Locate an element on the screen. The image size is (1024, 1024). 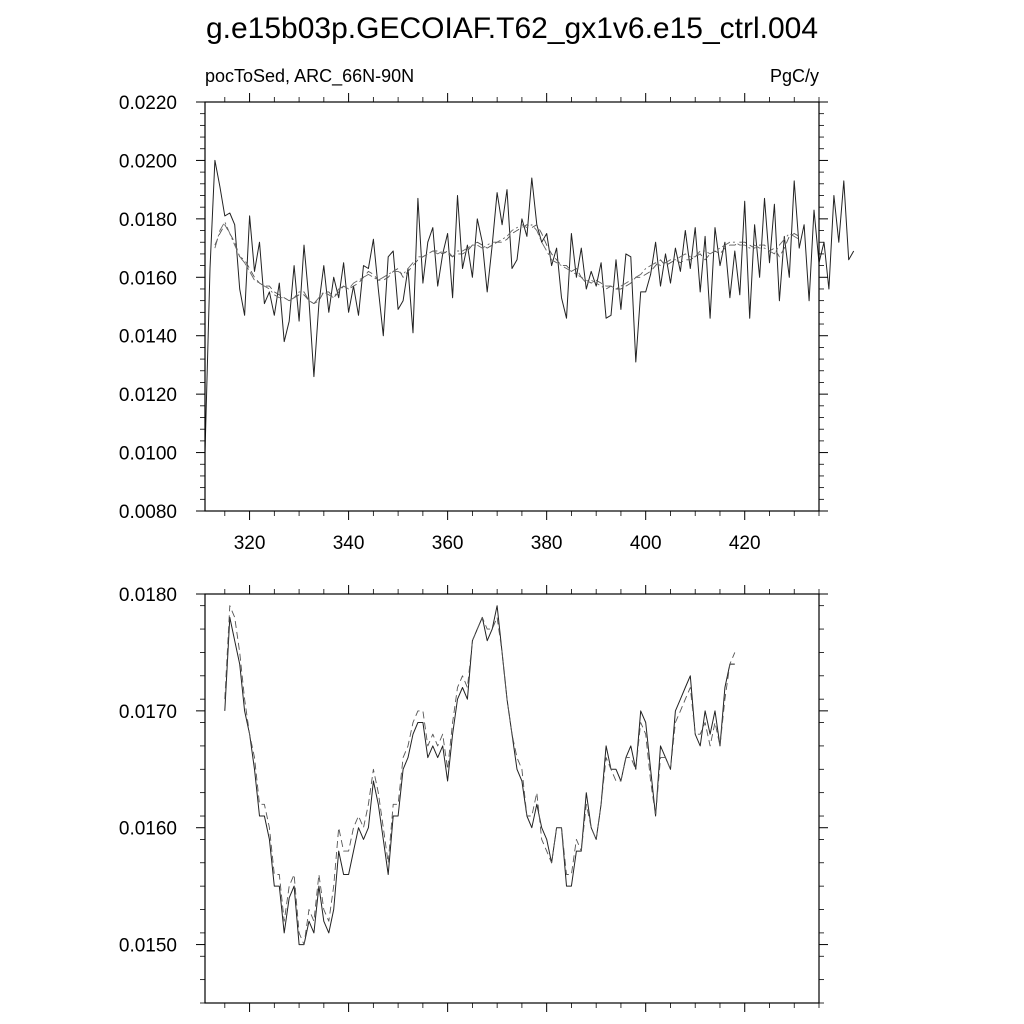
panel1-y-tick-label-0: 0.0150 is located at coordinates (148, 946).